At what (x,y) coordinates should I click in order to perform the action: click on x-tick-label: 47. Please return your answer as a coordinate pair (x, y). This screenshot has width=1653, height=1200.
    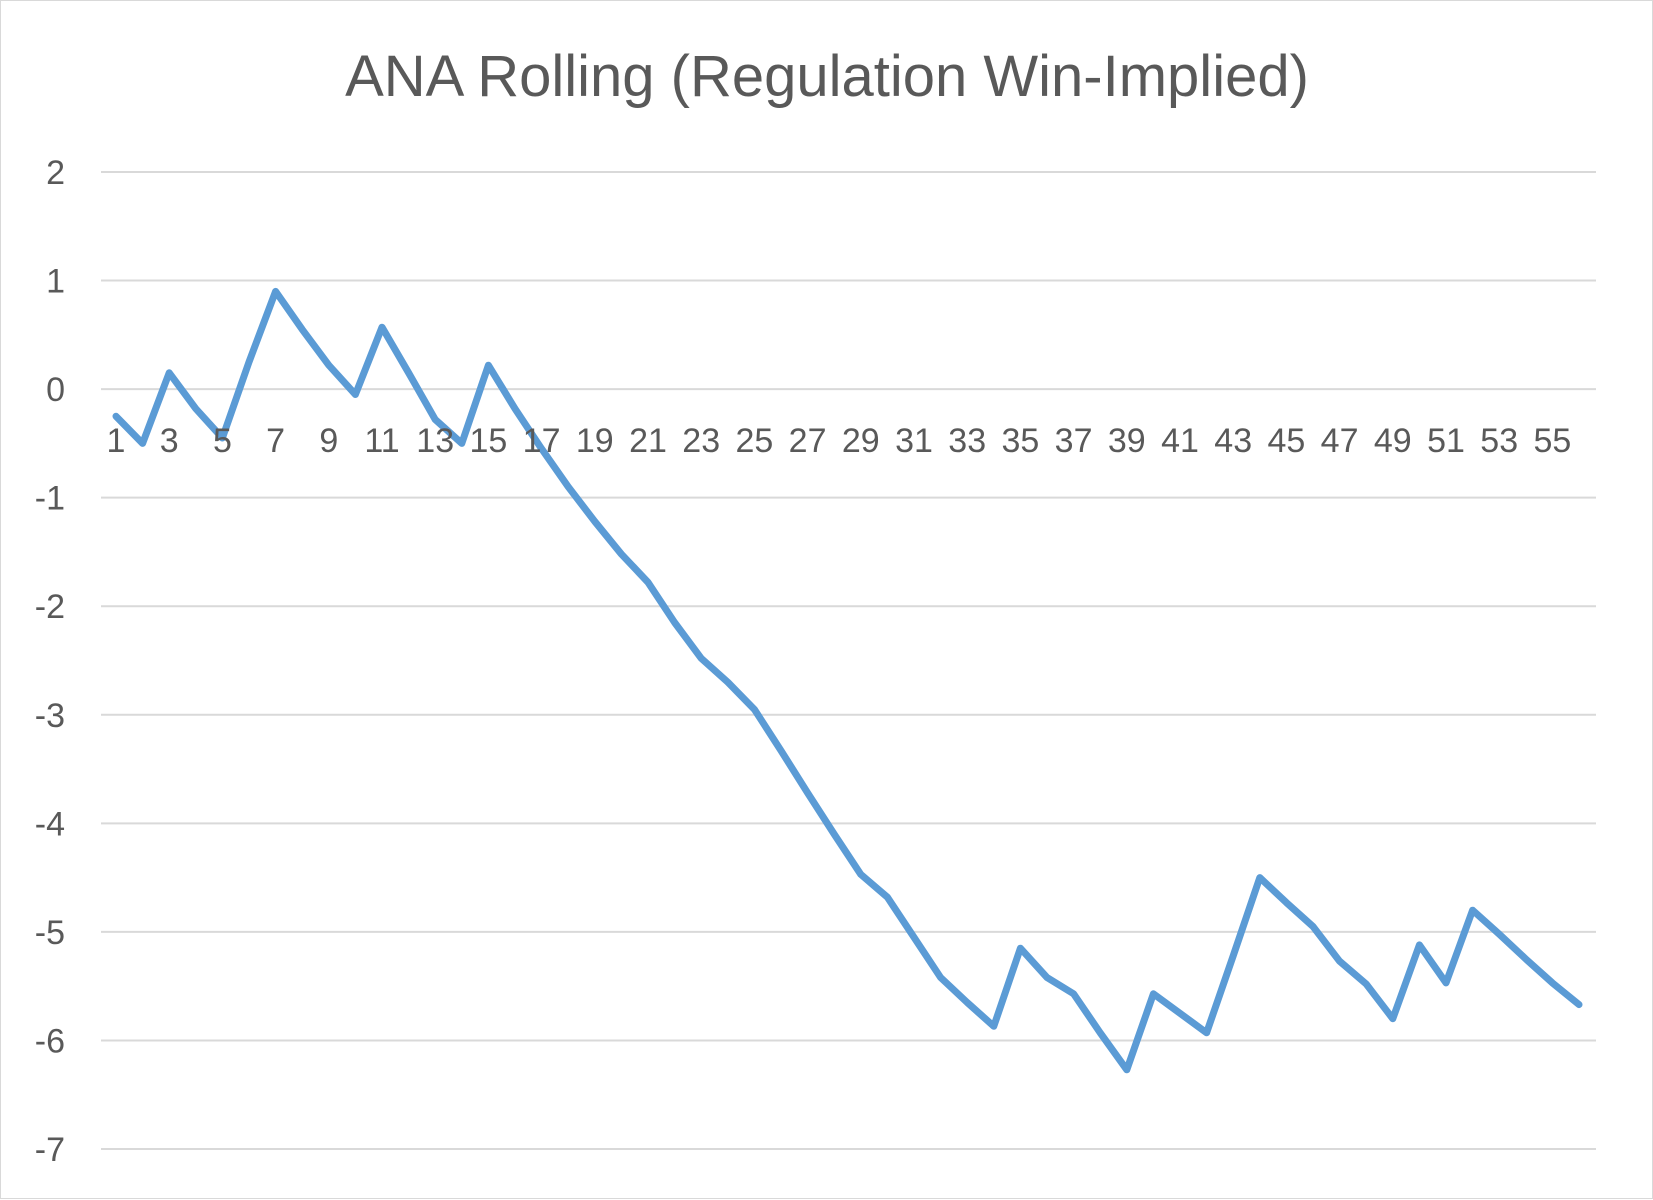
    Looking at the image, I should click on (1340, 441).